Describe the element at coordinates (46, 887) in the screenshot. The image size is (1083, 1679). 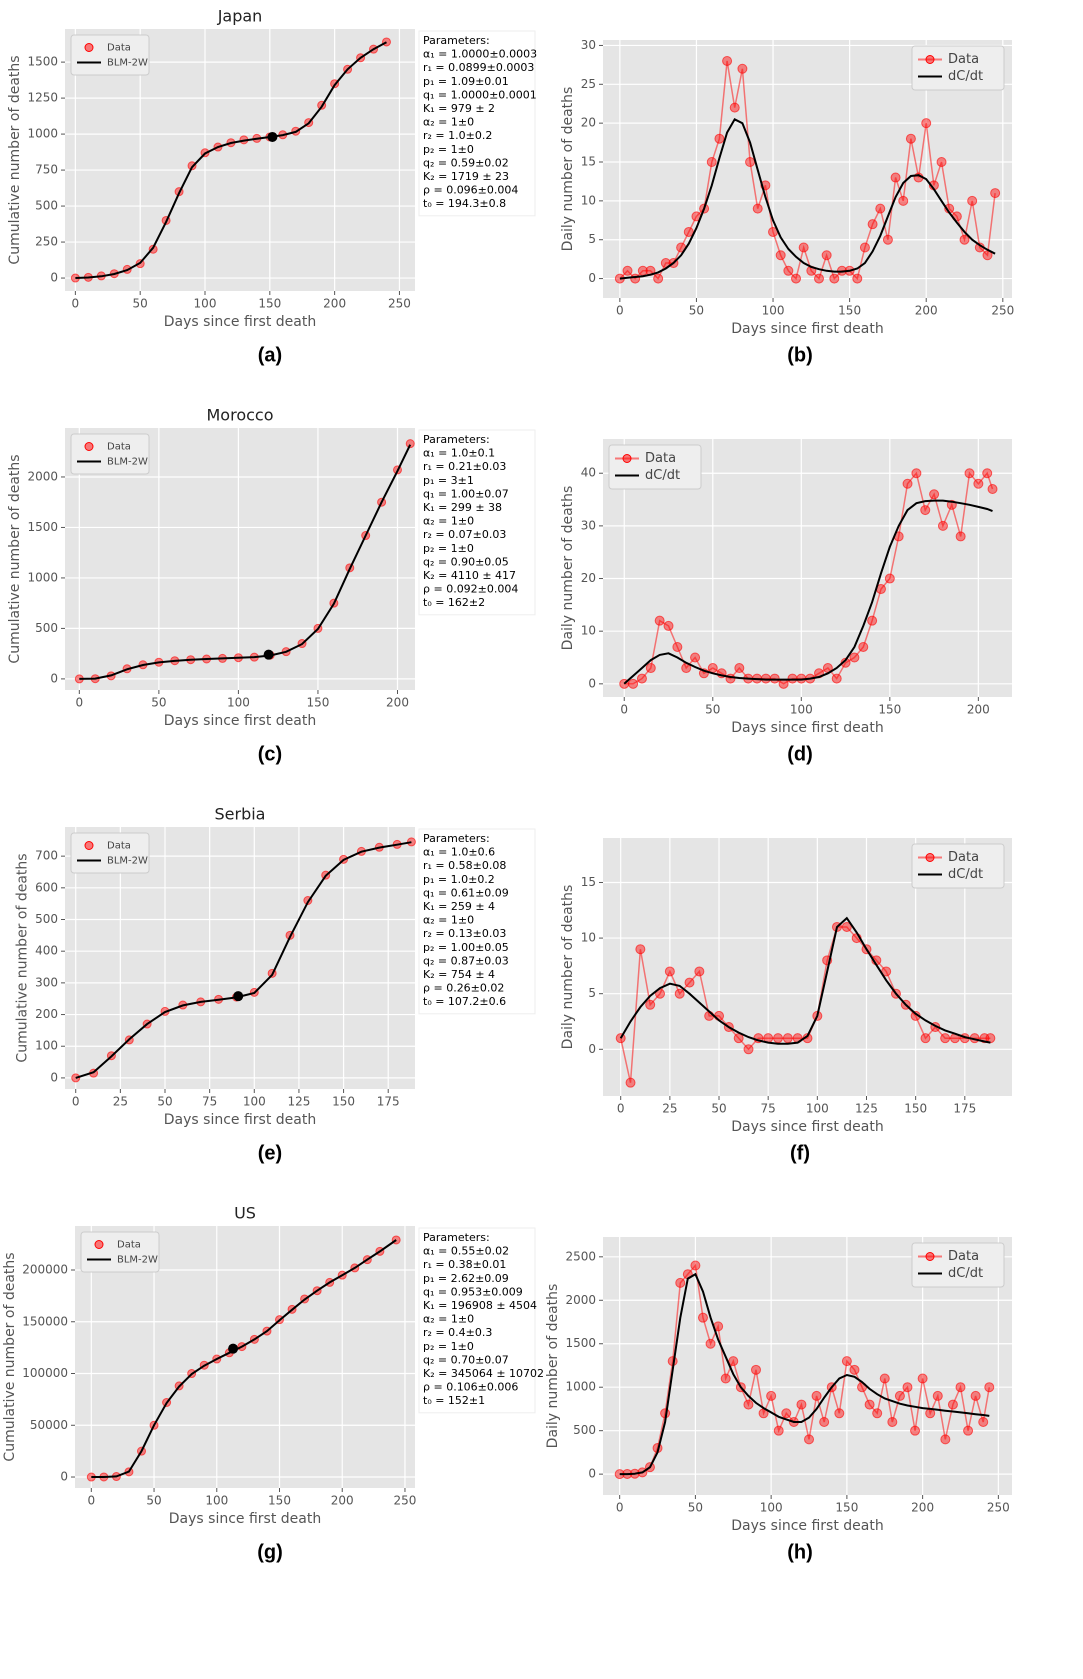
I see `y-tick-label: 600` at that location.